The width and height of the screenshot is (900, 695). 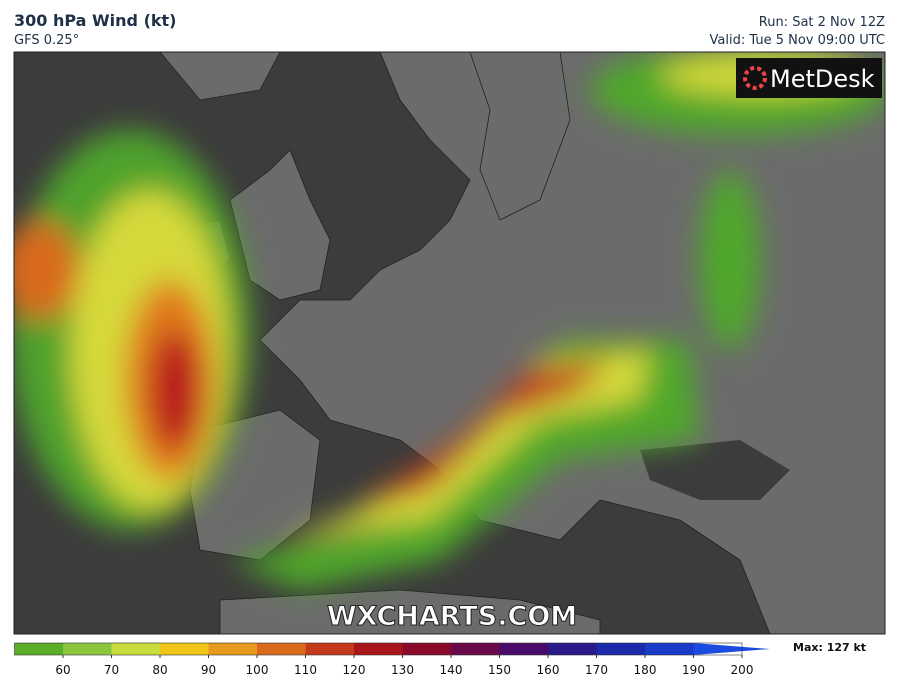 I want to click on colorbar-tick-label: 130, so click(x=402, y=670).